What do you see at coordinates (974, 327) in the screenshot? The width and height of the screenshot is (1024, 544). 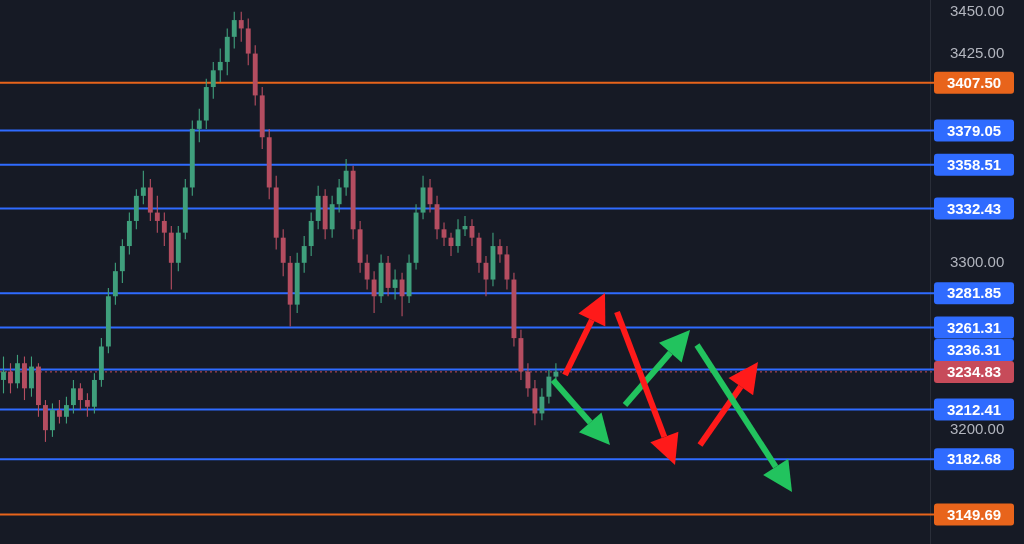 I see `ref-line-label: 3261.31` at bounding box center [974, 327].